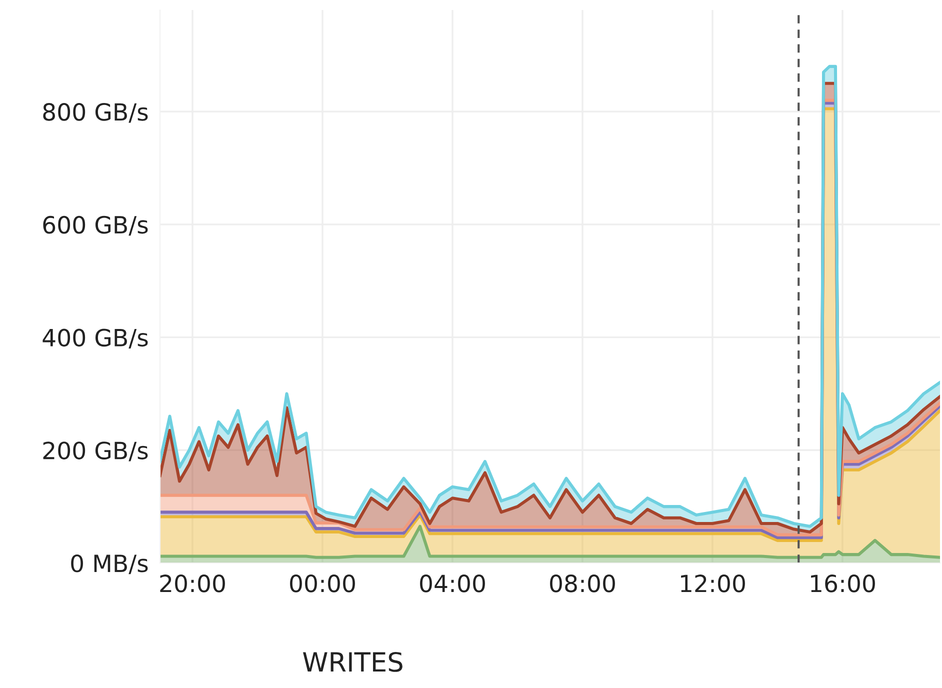 This screenshot has width=942, height=688. What do you see at coordinates (582, 583) in the screenshot?
I see `x-tick-label: 08:00` at bounding box center [582, 583].